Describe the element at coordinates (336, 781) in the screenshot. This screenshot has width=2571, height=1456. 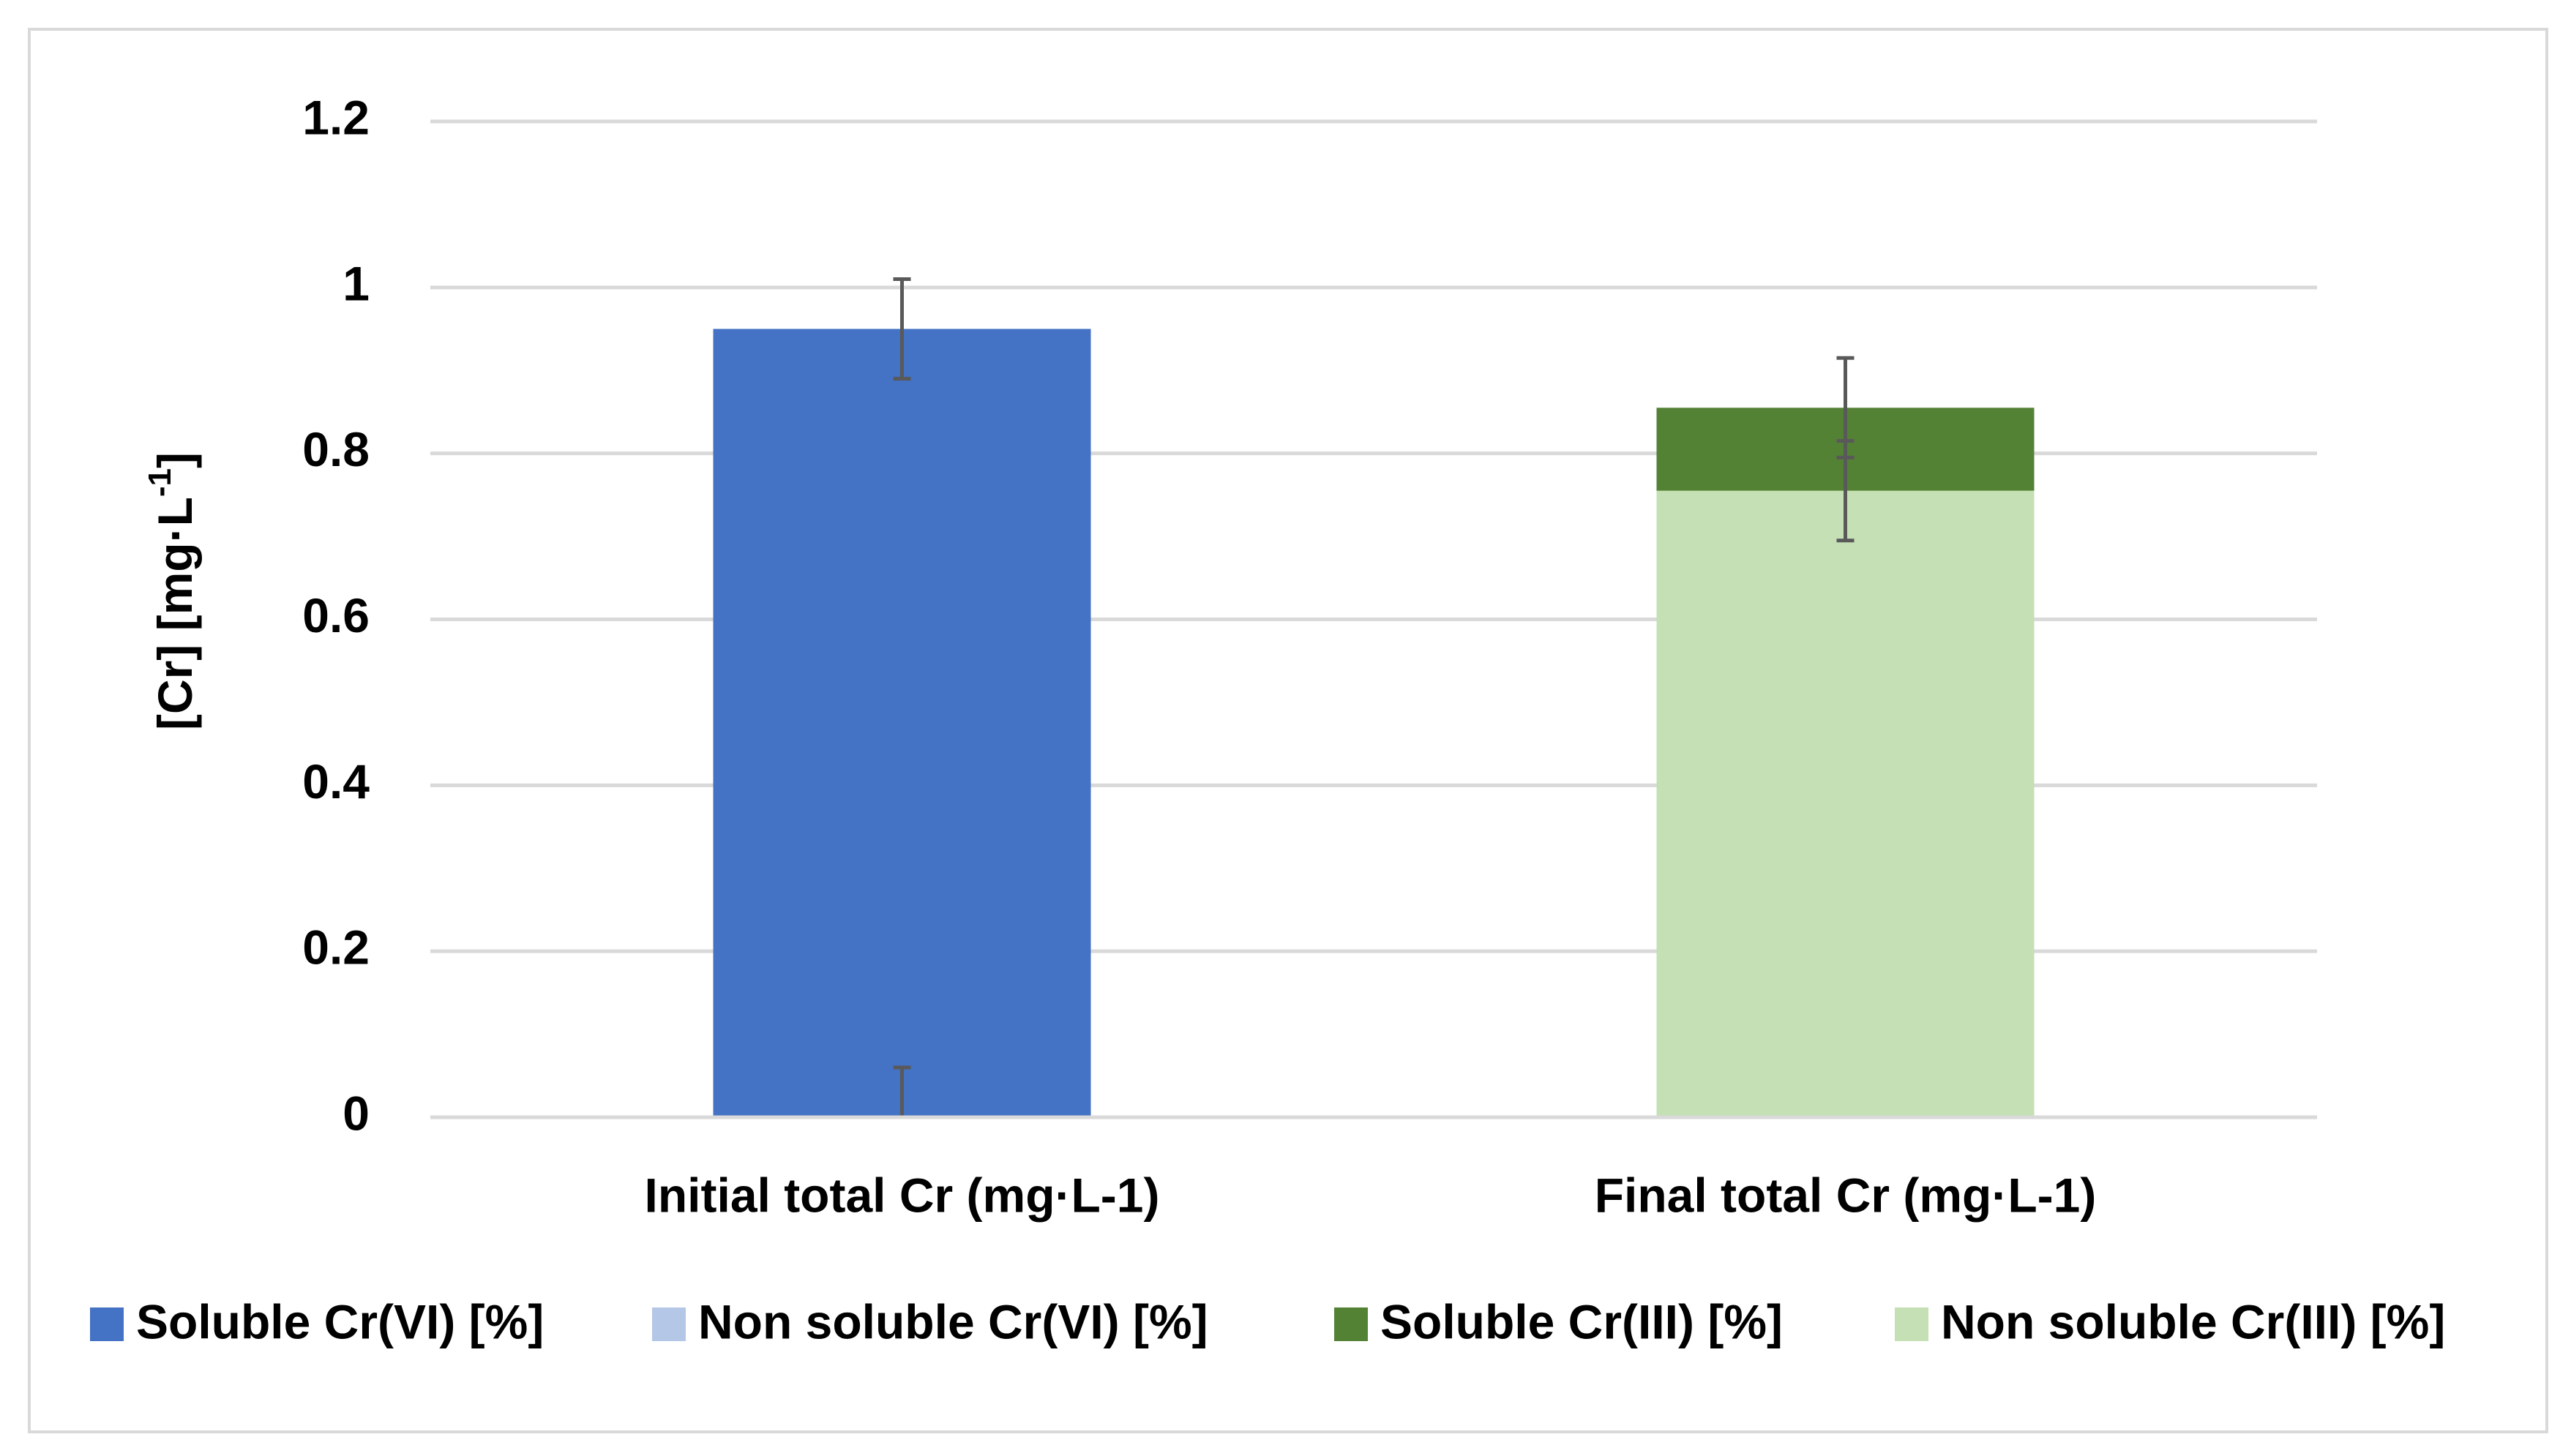
I see `y-tick-label: 0.4` at that location.